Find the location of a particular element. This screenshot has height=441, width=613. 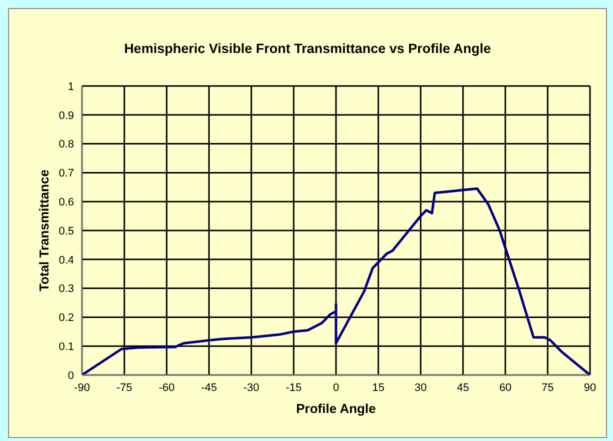

y-tick-label: 0.9 is located at coordinates (66, 116).